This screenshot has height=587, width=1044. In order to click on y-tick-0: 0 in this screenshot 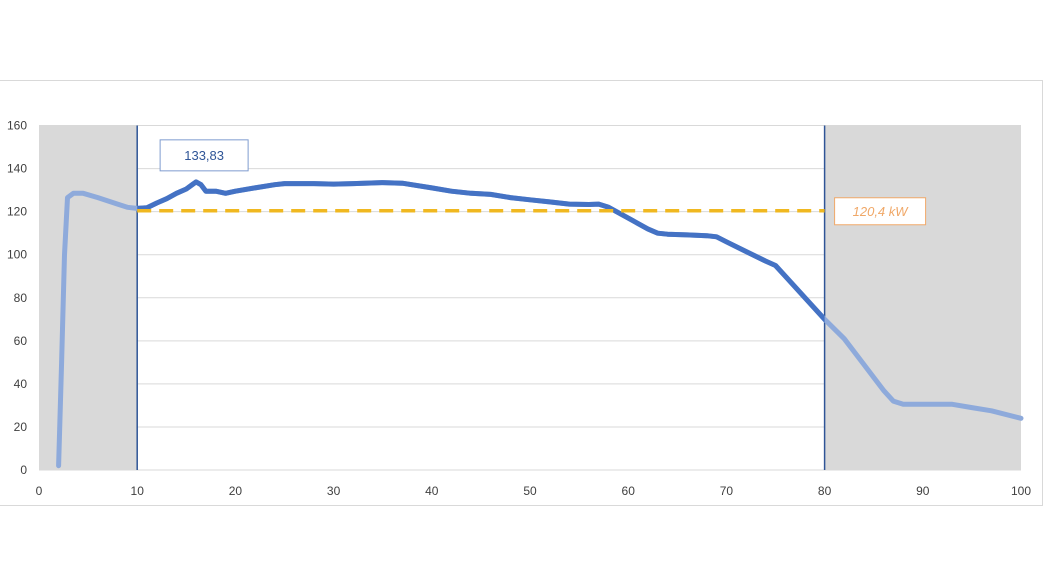, I will do `click(23, 470)`.